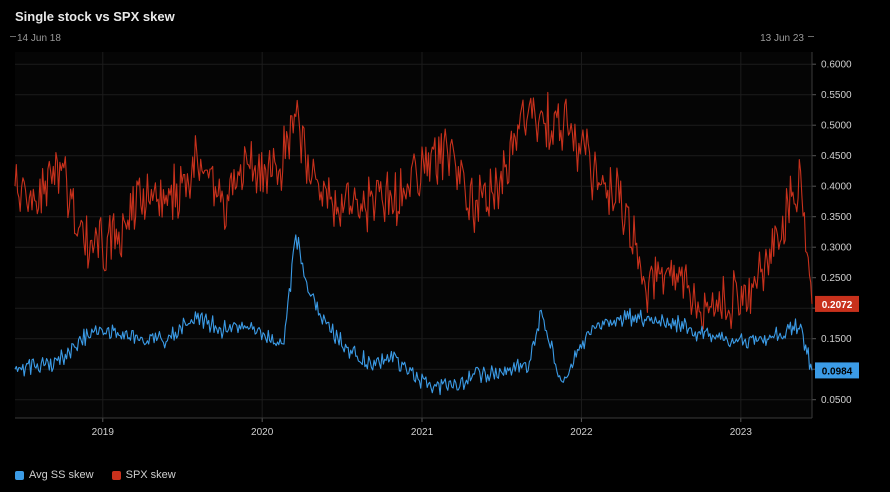 Image resolution: width=890 pixels, height=492 pixels. What do you see at coordinates (741, 432) in the screenshot?
I see `x-tick-label: 2023` at bounding box center [741, 432].